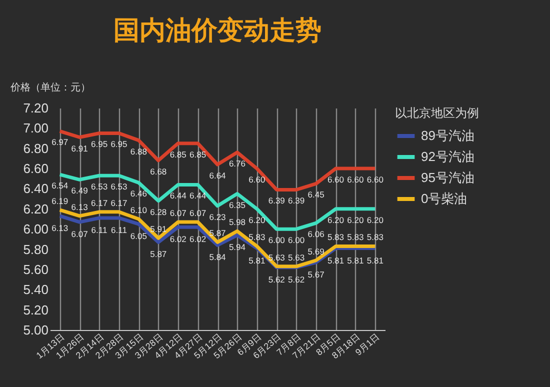  I want to click on data-label: 5.69, so click(316, 251).